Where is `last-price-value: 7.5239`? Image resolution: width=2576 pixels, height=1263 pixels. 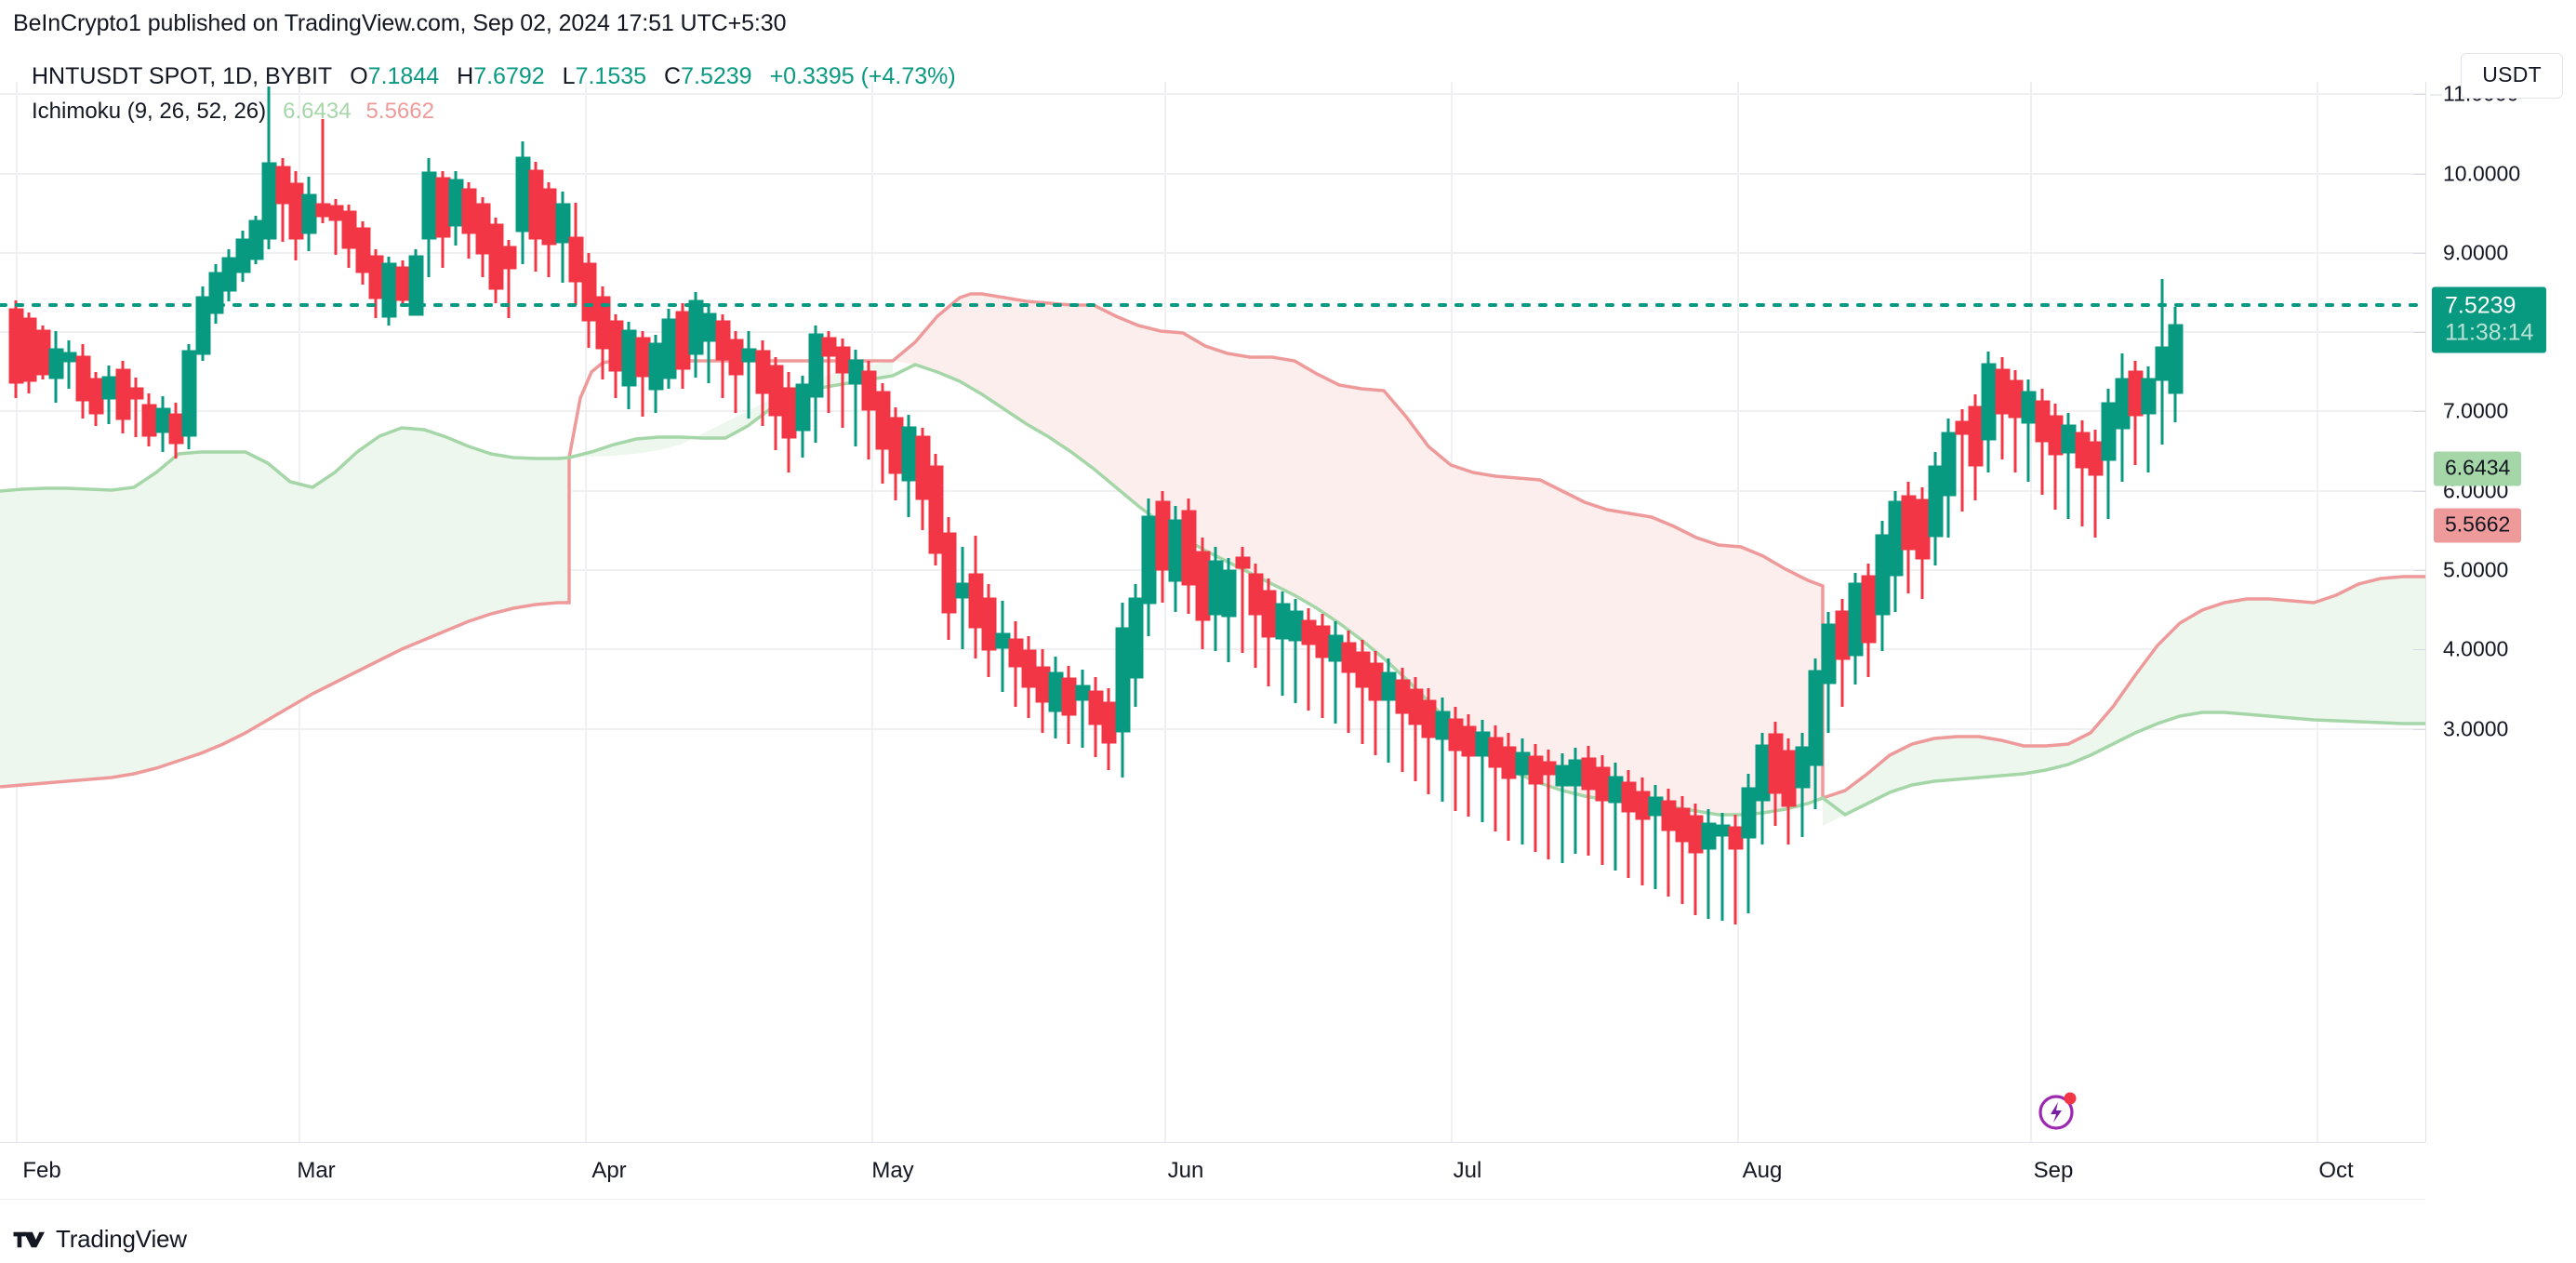
last-price-value: 7.5239 is located at coordinates (2480, 306).